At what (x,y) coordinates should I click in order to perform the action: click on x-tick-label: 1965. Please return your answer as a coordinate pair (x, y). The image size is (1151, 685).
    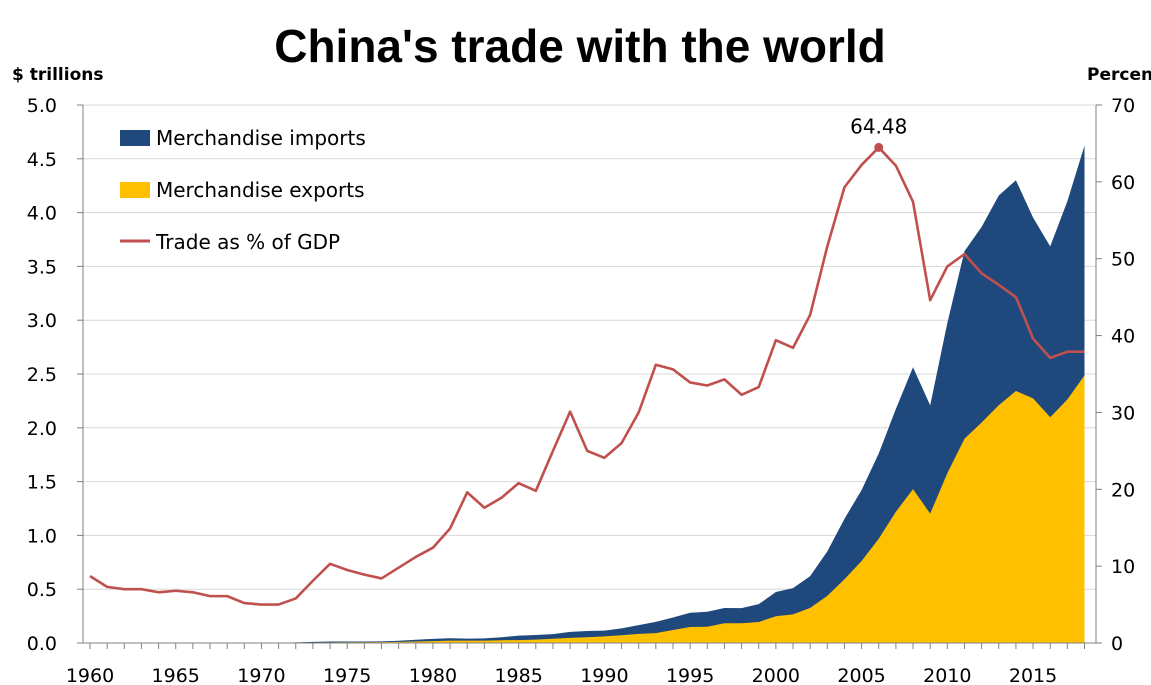
    Looking at the image, I should click on (176, 675).